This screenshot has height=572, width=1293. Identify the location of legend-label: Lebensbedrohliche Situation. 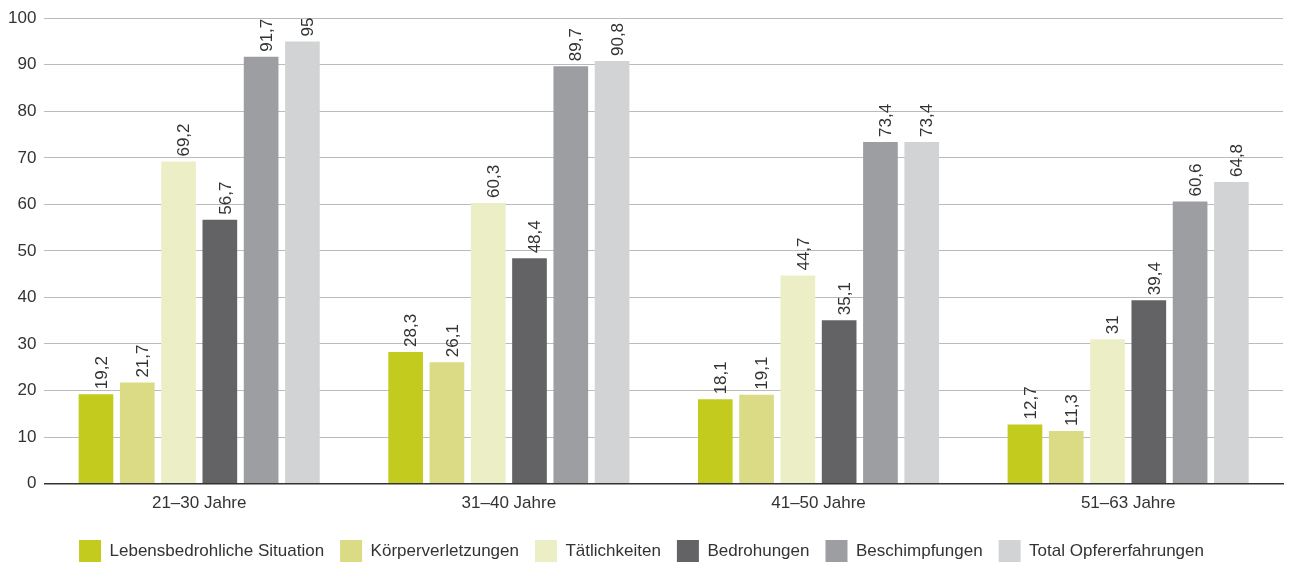
(217, 550).